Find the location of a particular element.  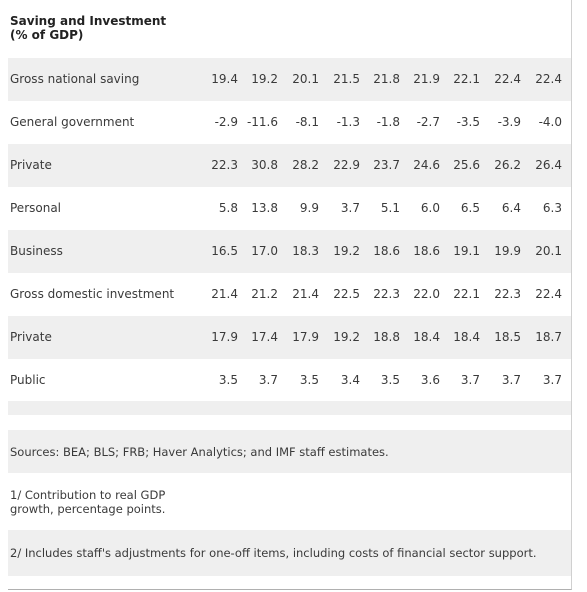

cell-value: 13.8 is located at coordinates (264, 208).